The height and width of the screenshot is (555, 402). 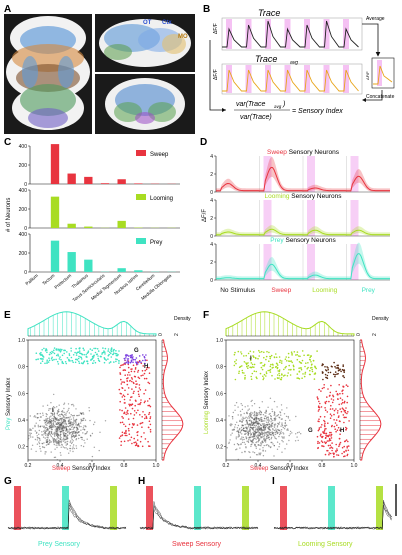 I want to click on panel-e-xlabel: Sweep Sensory Index, so click(x=81, y=469).